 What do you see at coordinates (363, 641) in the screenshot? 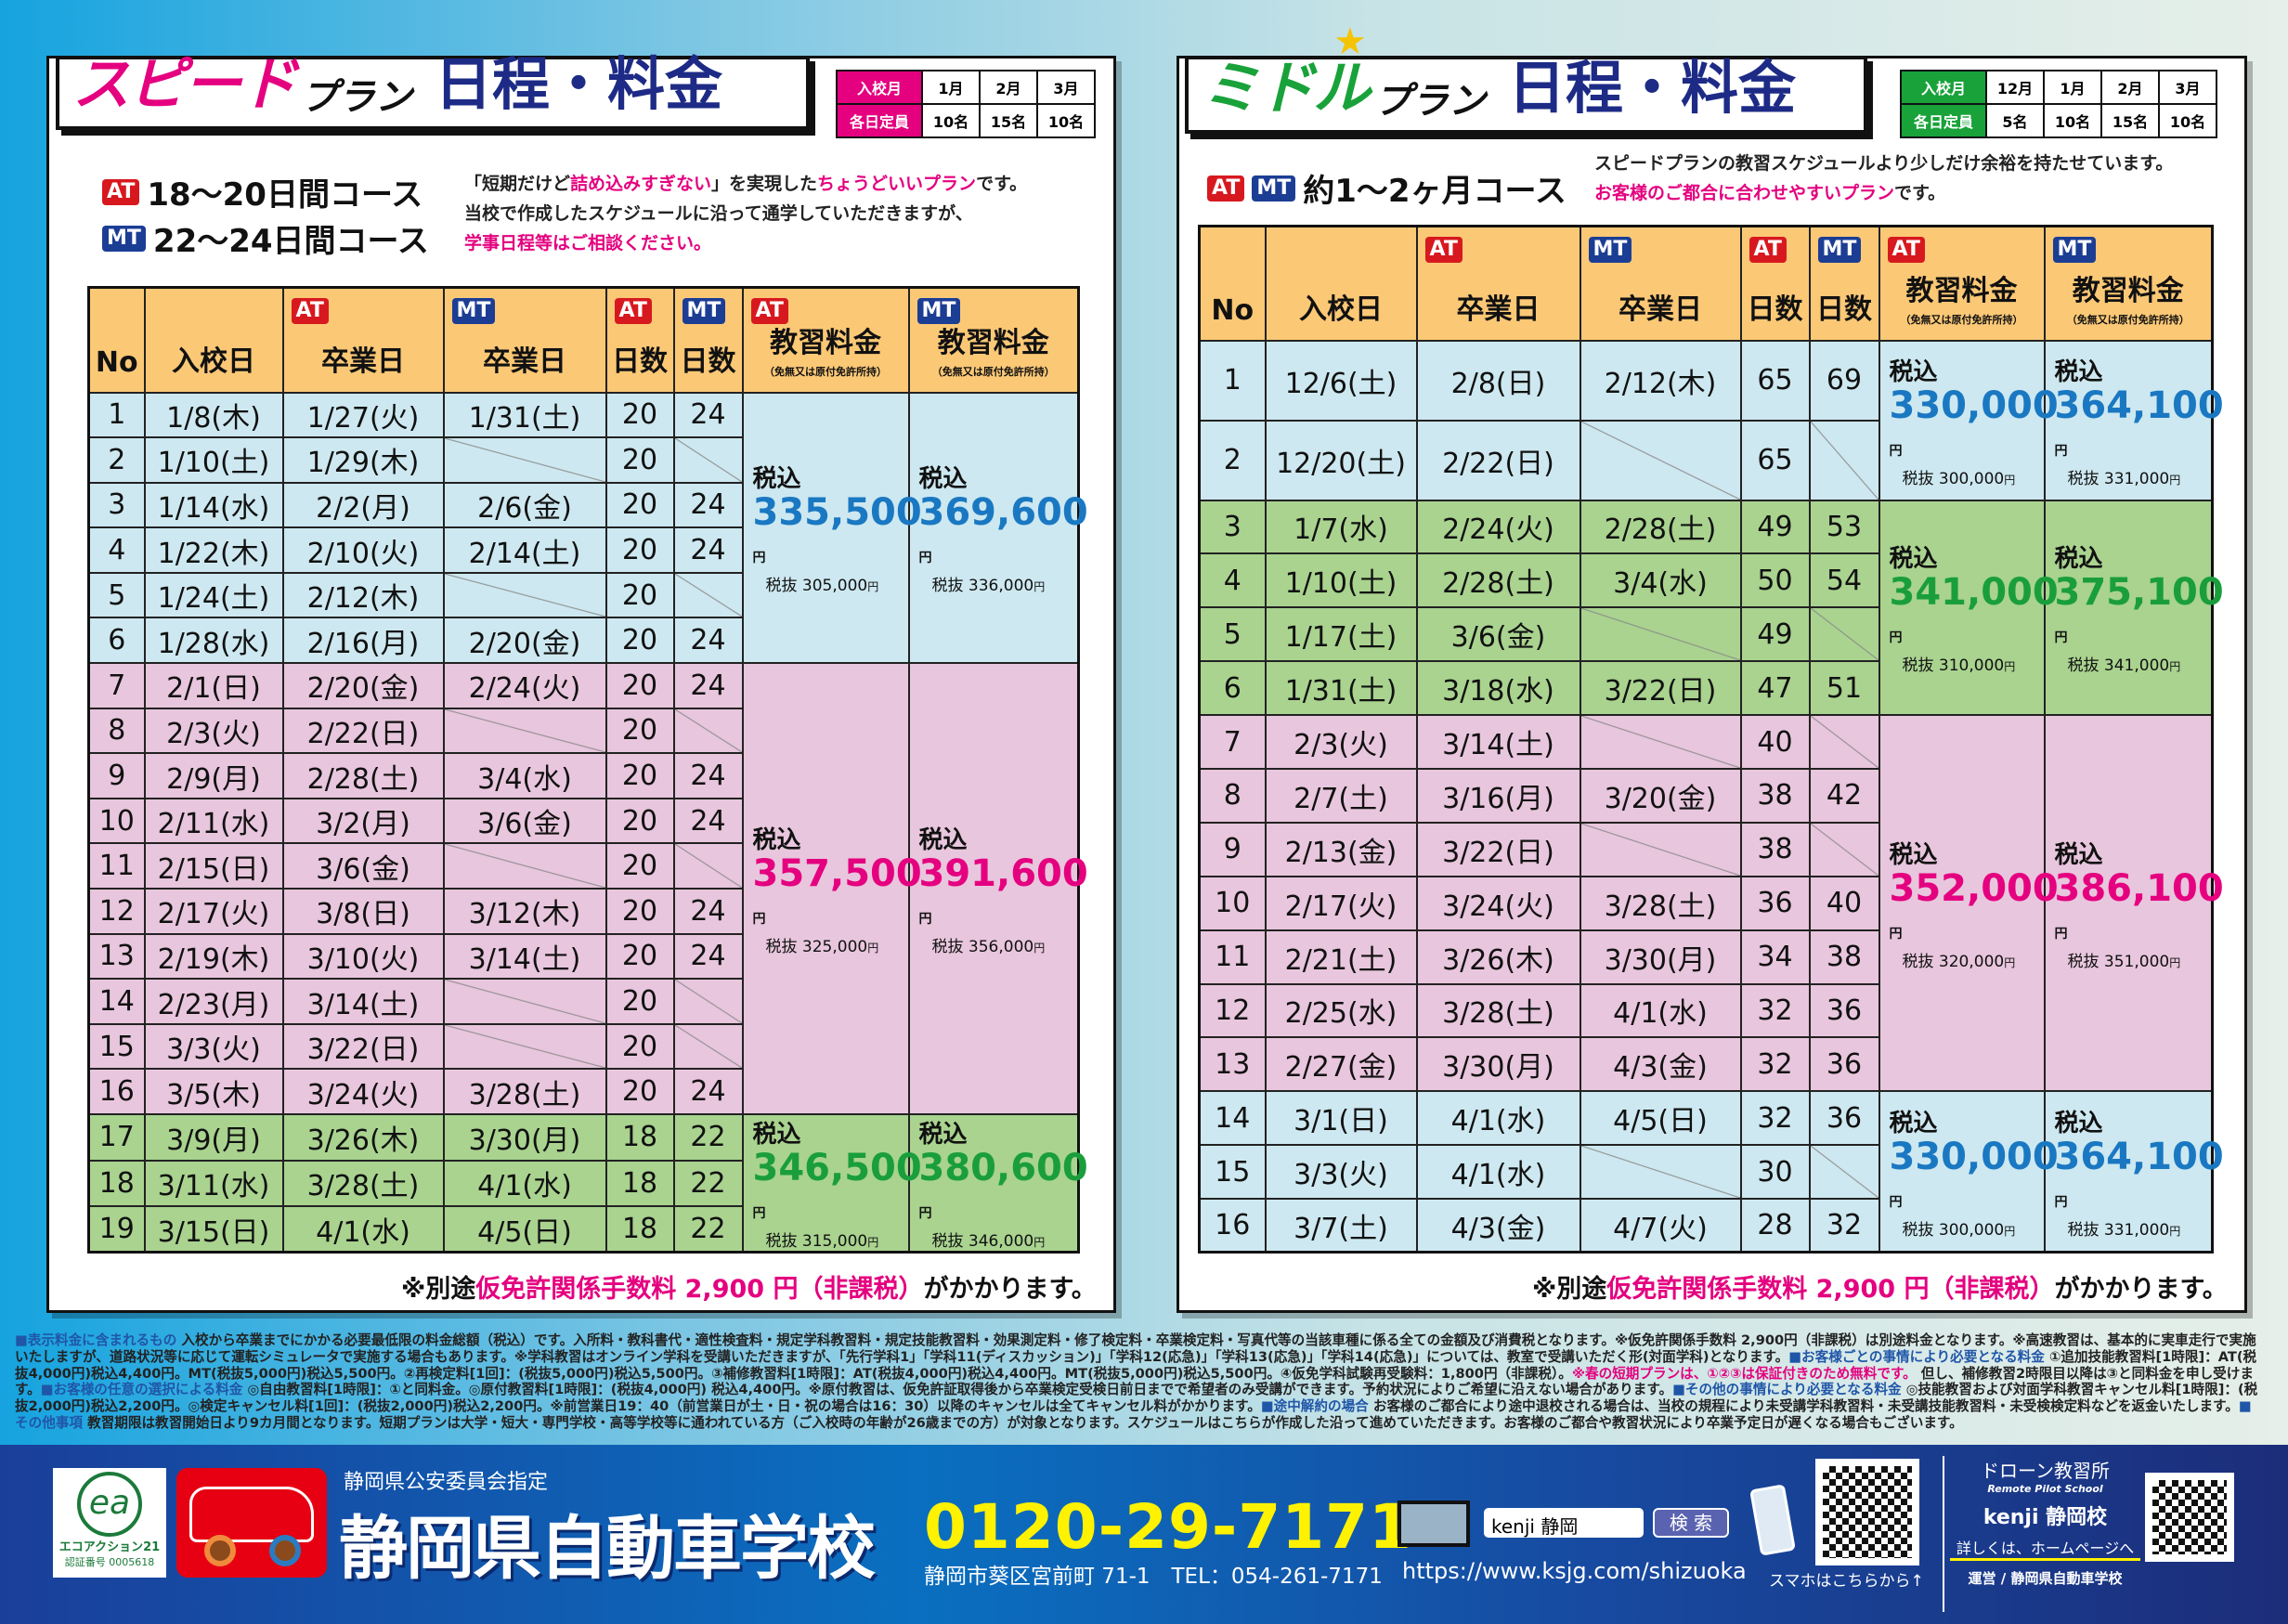
I see `at-graduation-date: 2/16(月)` at bounding box center [363, 641].